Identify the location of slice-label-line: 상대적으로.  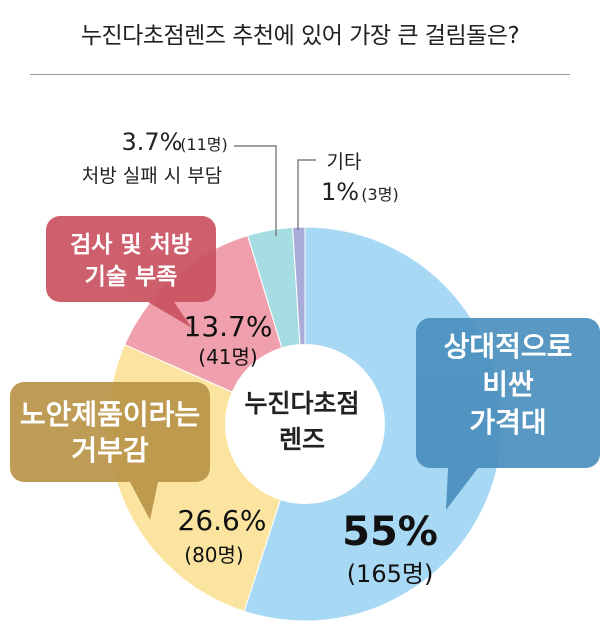
(508, 346).